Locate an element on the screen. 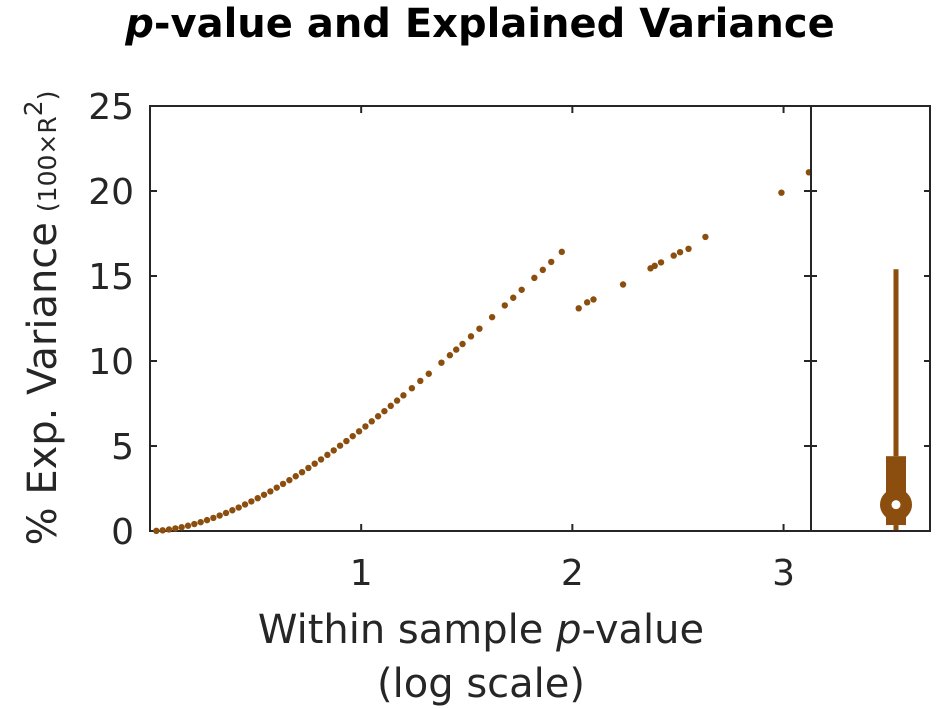 The height and width of the screenshot is (709, 945). y-axis-label-unit: (100×R is located at coordinates (47, 164).